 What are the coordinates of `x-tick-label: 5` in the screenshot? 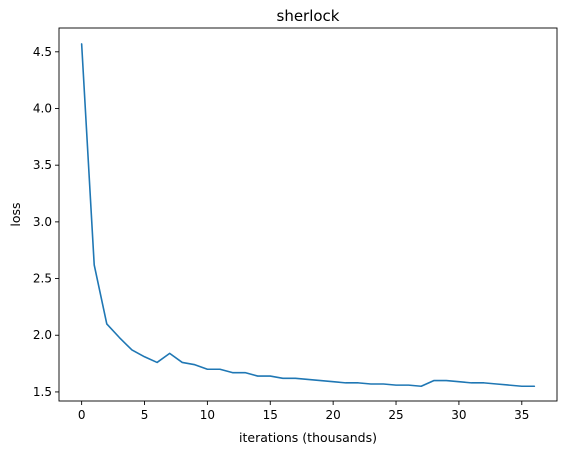 It's located at (145, 415).